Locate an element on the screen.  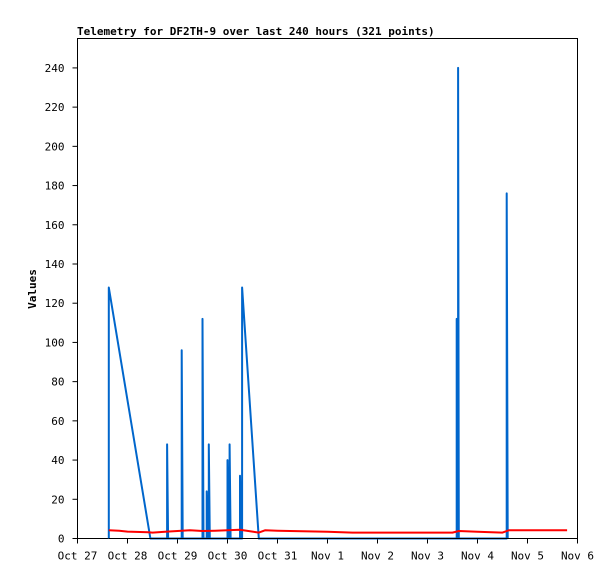
y-tick-label: 60 is located at coordinates (57, 421).